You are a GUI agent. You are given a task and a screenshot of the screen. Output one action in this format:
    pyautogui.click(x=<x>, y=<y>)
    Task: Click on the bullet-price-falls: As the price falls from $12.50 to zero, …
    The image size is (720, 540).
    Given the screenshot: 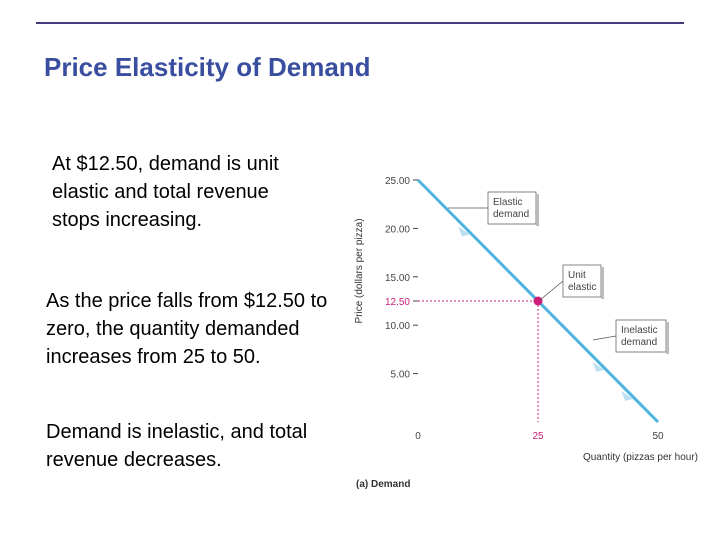 What is the action you would take?
    pyautogui.click(x=187, y=329)
    